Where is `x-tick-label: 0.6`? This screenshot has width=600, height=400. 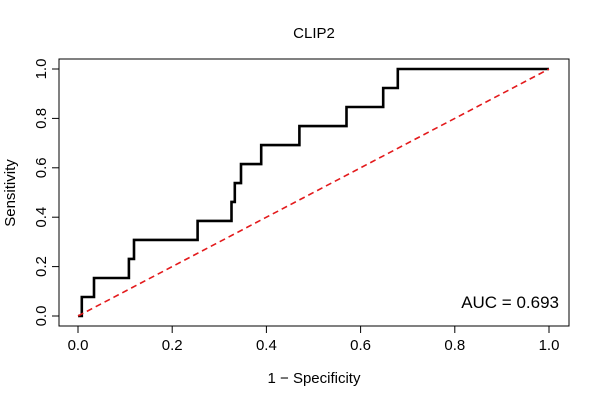 x-tick-label: 0.6 is located at coordinates (360, 345).